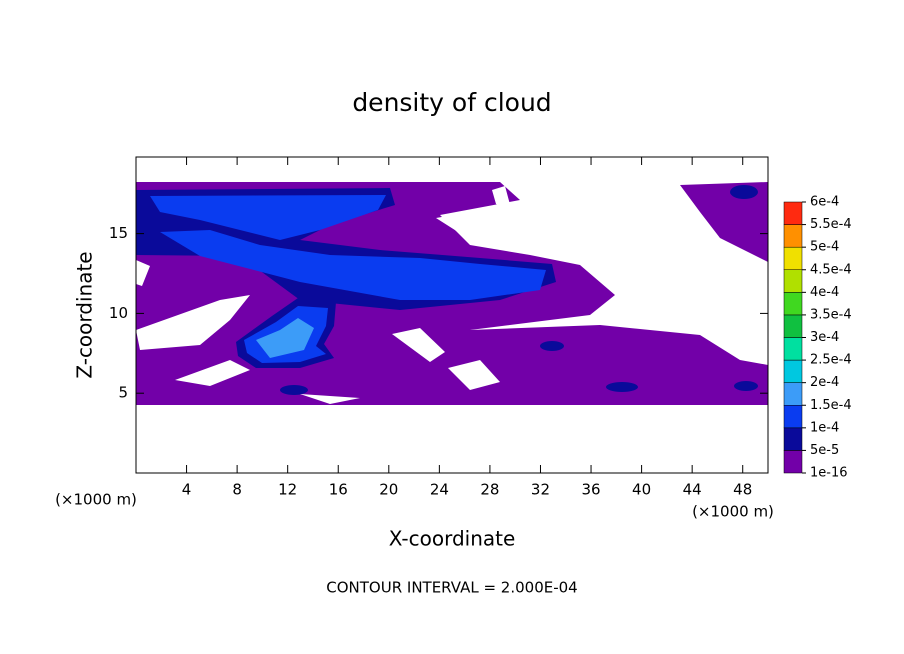  Describe the element at coordinates (824, 247) in the screenshot. I see `colorbar-label: 5e-4` at that location.